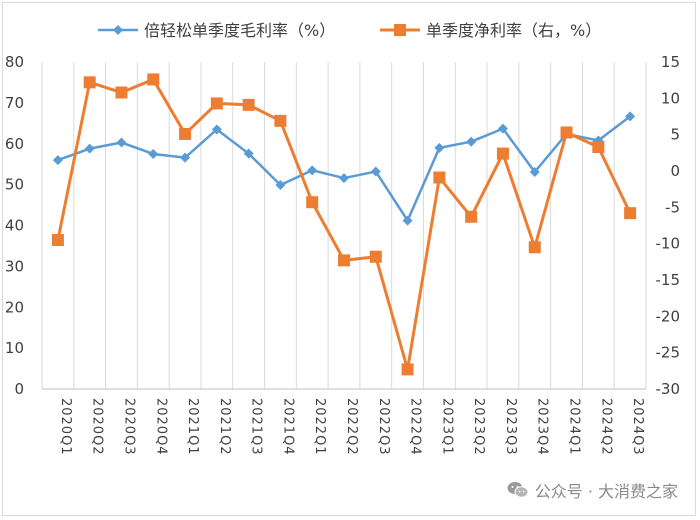 The width and height of the screenshot is (700, 520). What do you see at coordinates (65, 427) in the screenshot?
I see `x-tick-label: 2020Q1` at bounding box center [65, 427].